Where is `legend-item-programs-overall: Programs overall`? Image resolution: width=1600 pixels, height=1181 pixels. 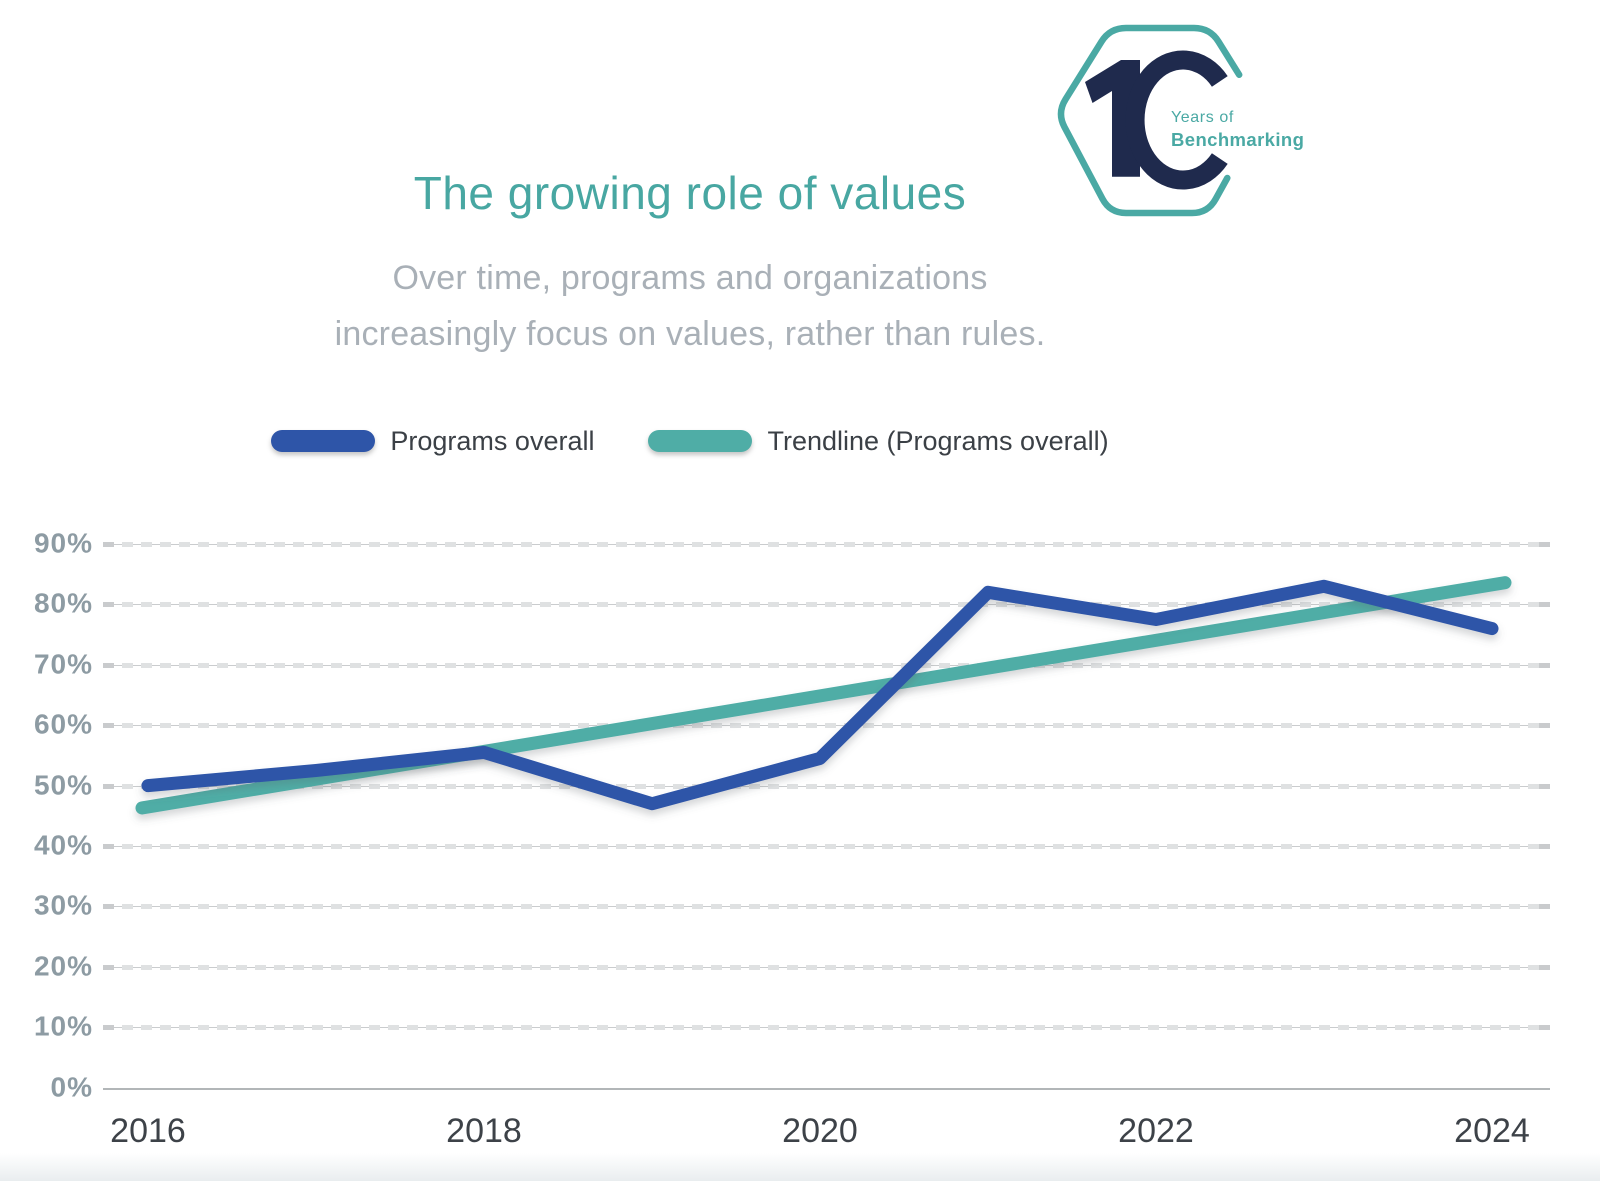 legend-item-programs-overall: Programs overall is located at coordinates (432, 441).